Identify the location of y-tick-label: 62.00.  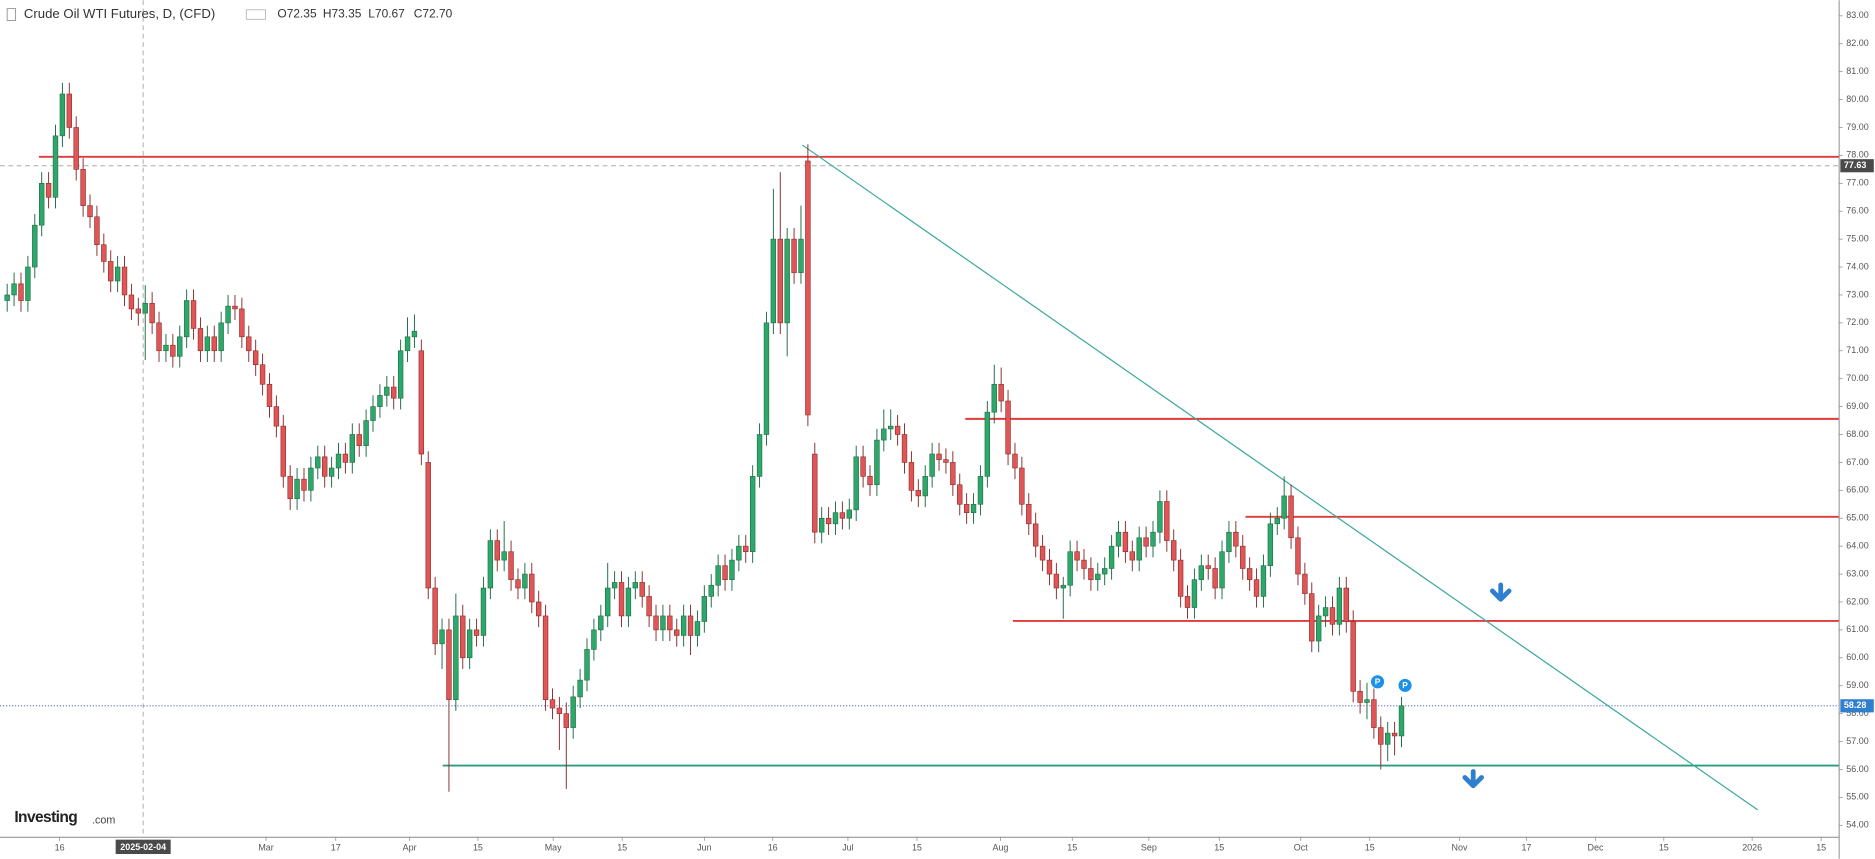
(1857, 601).